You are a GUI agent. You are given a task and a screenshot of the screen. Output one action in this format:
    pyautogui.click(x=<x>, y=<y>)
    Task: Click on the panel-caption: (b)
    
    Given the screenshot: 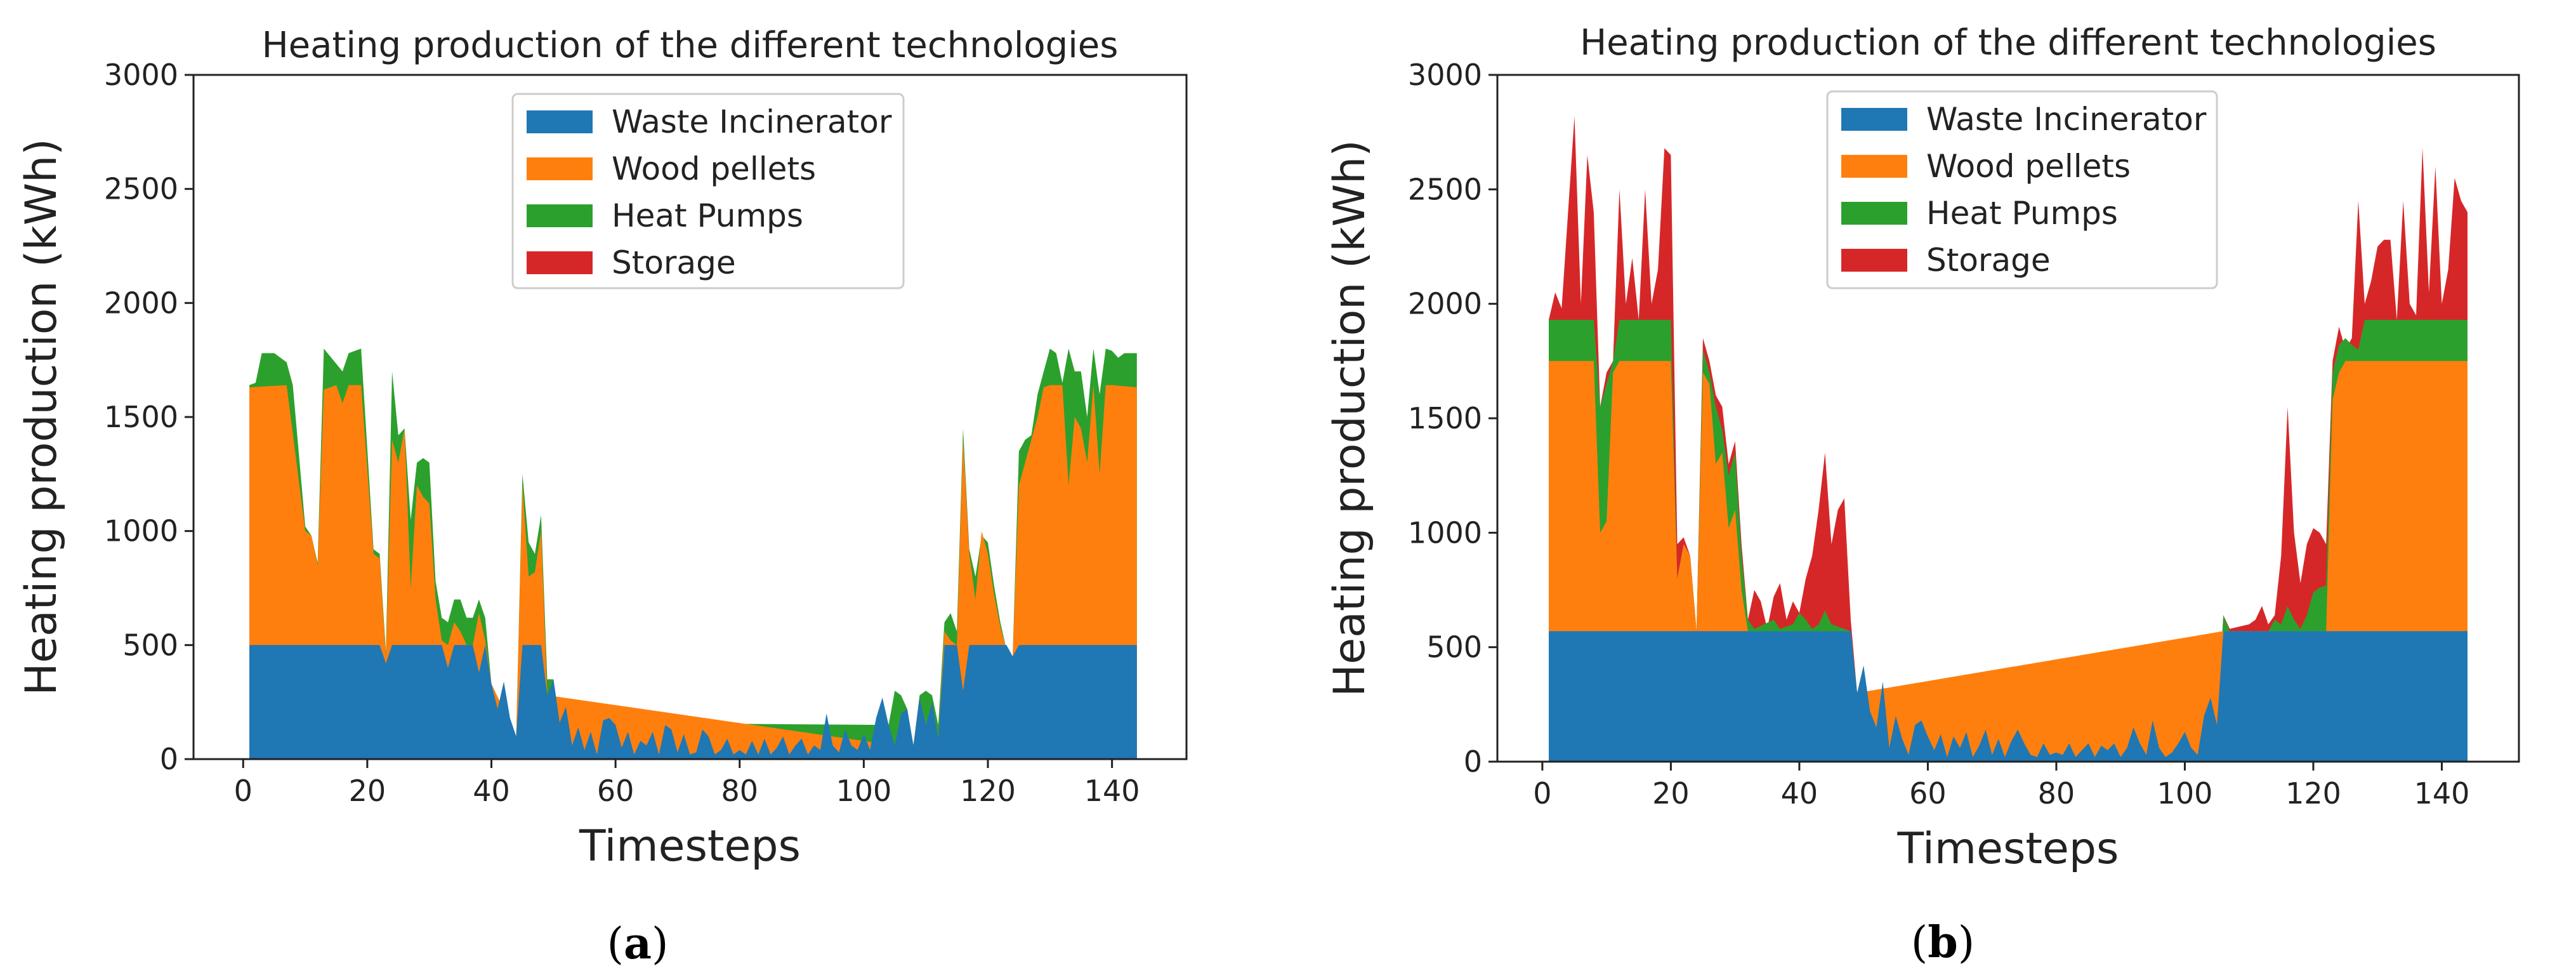 What is the action you would take?
    pyautogui.click(x=1943, y=943)
    